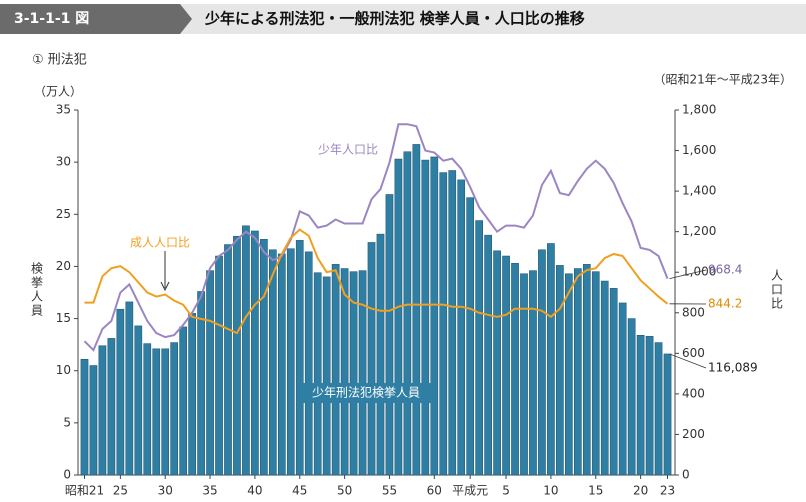  I want to click on x-tick-label: 5, so click(506, 491).